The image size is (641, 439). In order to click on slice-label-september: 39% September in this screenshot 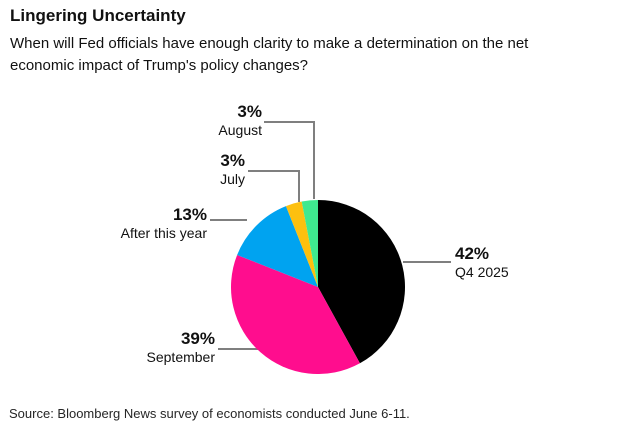, I will do `click(181, 347)`.